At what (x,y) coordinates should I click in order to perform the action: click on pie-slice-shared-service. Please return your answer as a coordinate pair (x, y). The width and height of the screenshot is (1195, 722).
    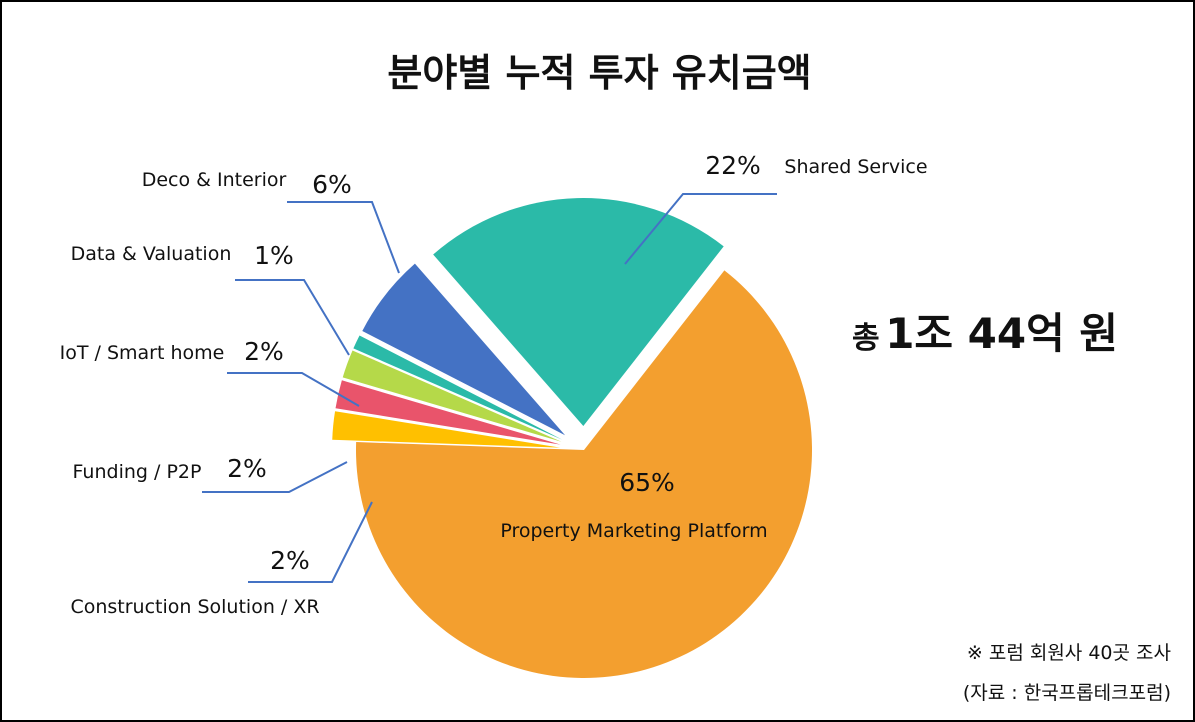
    Looking at the image, I should click on (578, 312).